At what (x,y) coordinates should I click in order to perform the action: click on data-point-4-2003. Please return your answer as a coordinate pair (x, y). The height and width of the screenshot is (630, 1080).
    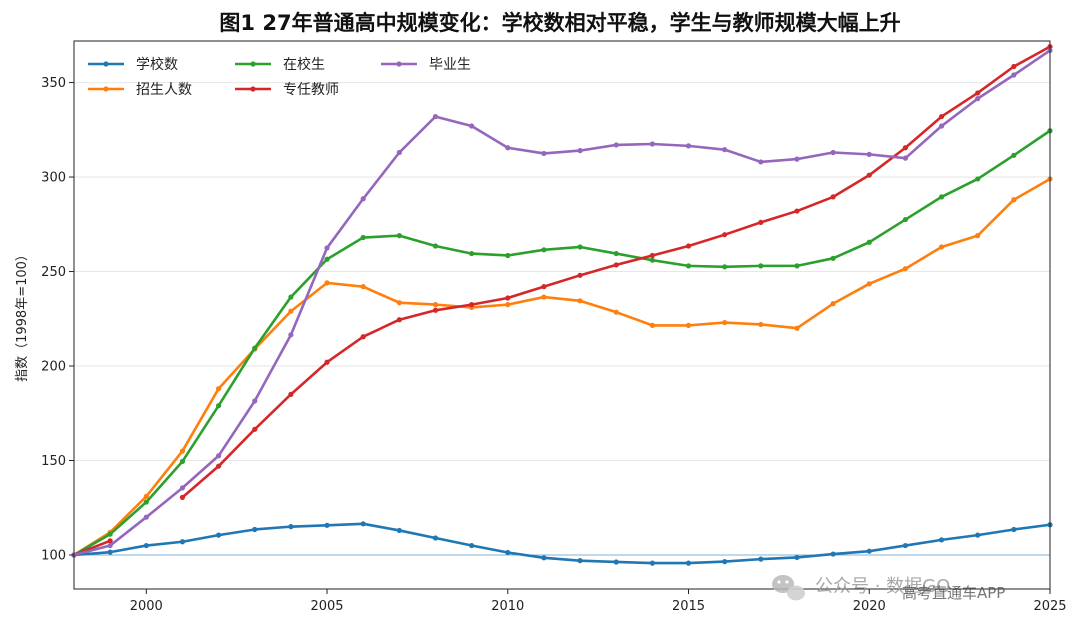
    Looking at the image, I should click on (255, 401).